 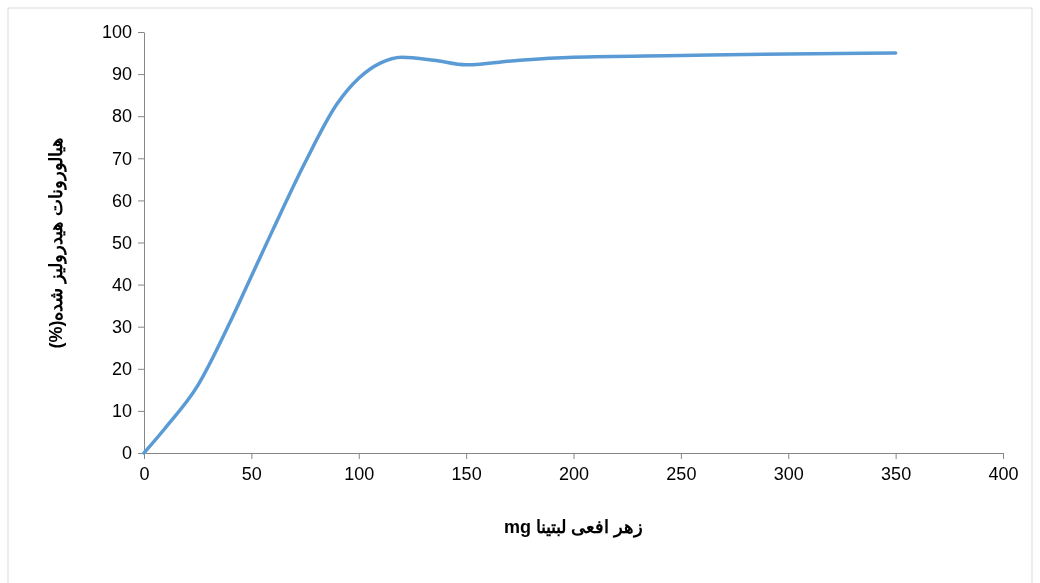 What do you see at coordinates (788, 473) in the screenshot?
I see `x-tick-label: 300` at bounding box center [788, 473].